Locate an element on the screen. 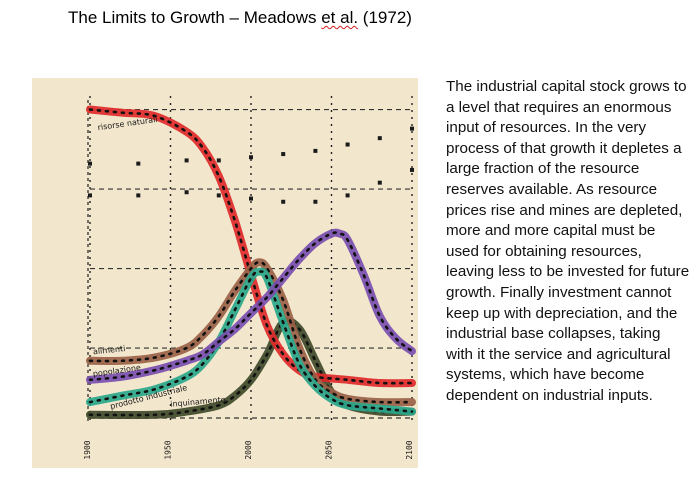 This screenshot has height=490, width=700. series-popolazione-dots is located at coordinates (251, 306).